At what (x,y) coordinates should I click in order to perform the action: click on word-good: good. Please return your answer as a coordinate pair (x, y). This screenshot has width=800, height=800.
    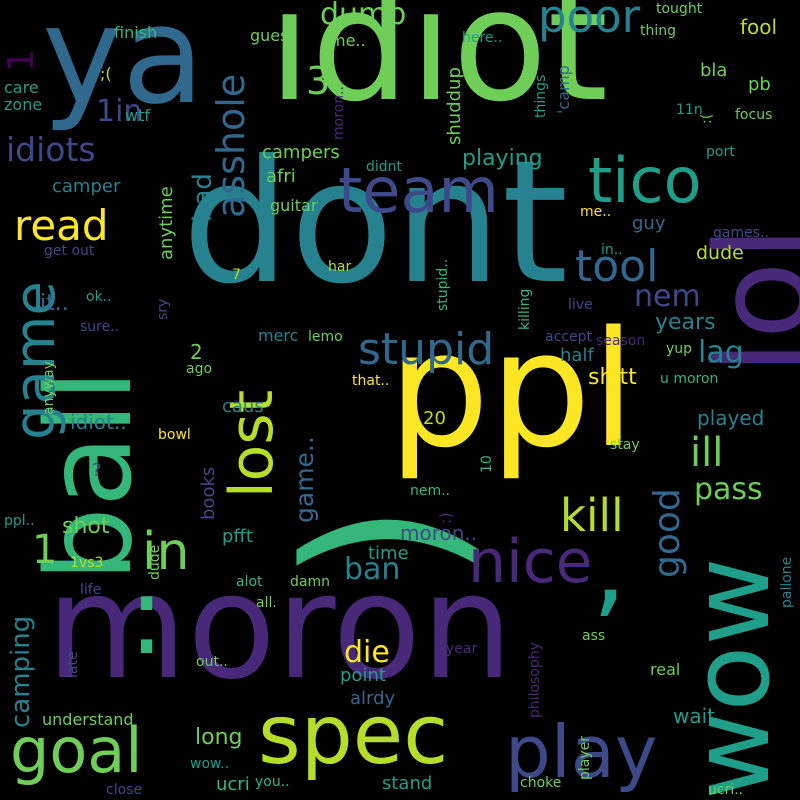
    Looking at the image, I should click on (667, 533).